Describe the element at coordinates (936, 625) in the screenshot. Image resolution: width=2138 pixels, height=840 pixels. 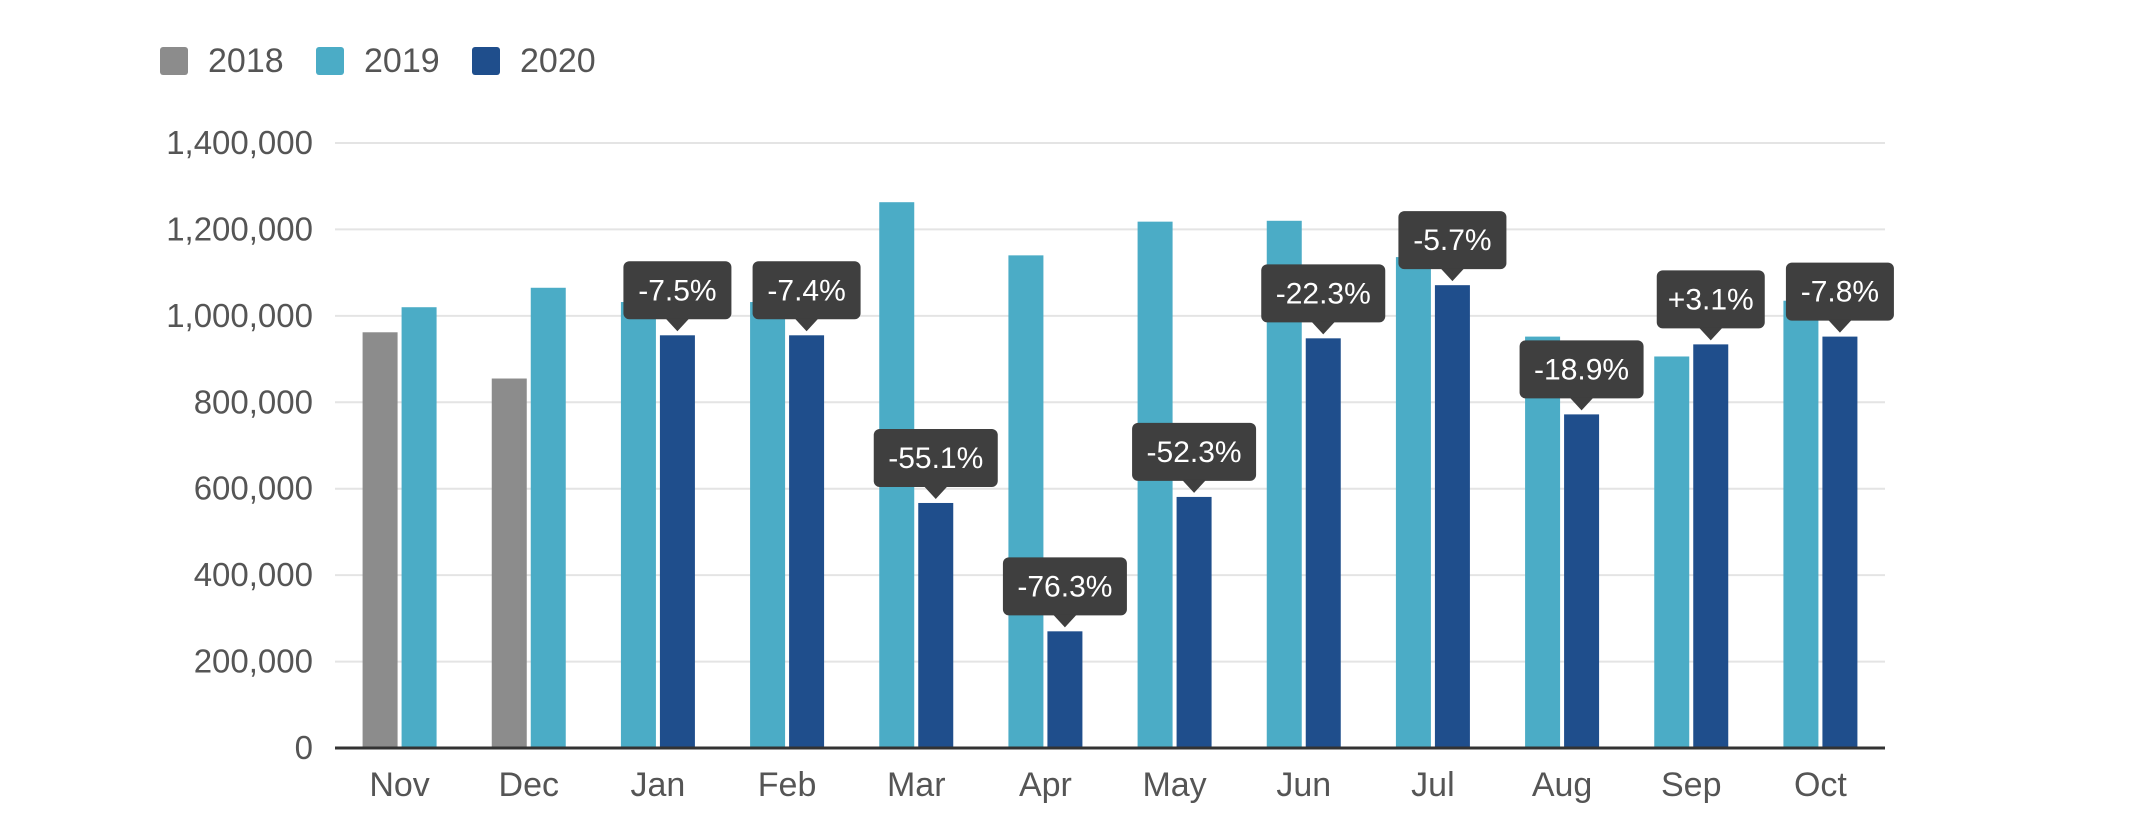
I see `bar-2020-mar` at that location.